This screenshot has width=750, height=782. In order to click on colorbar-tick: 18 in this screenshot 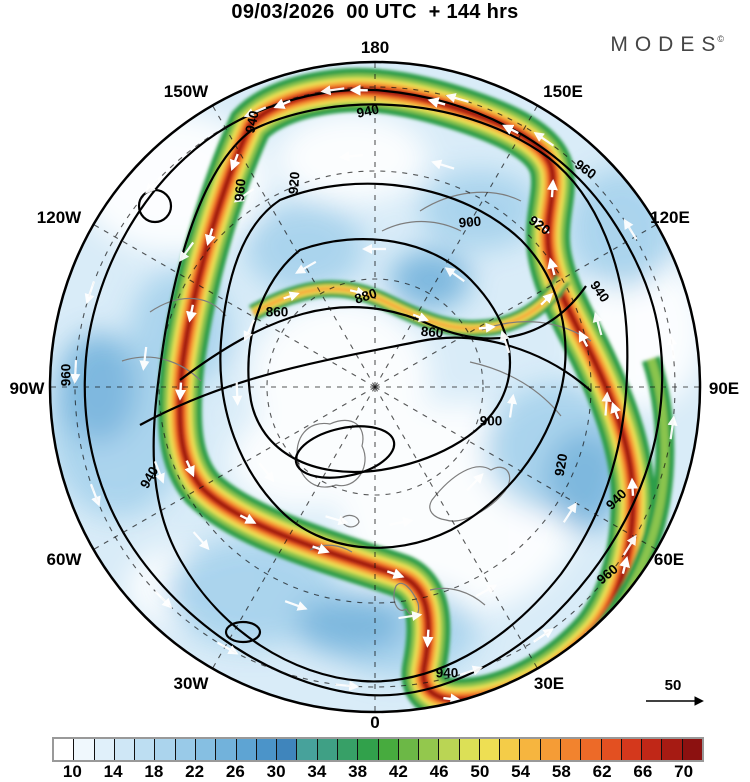, I will do `click(154, 771)`.